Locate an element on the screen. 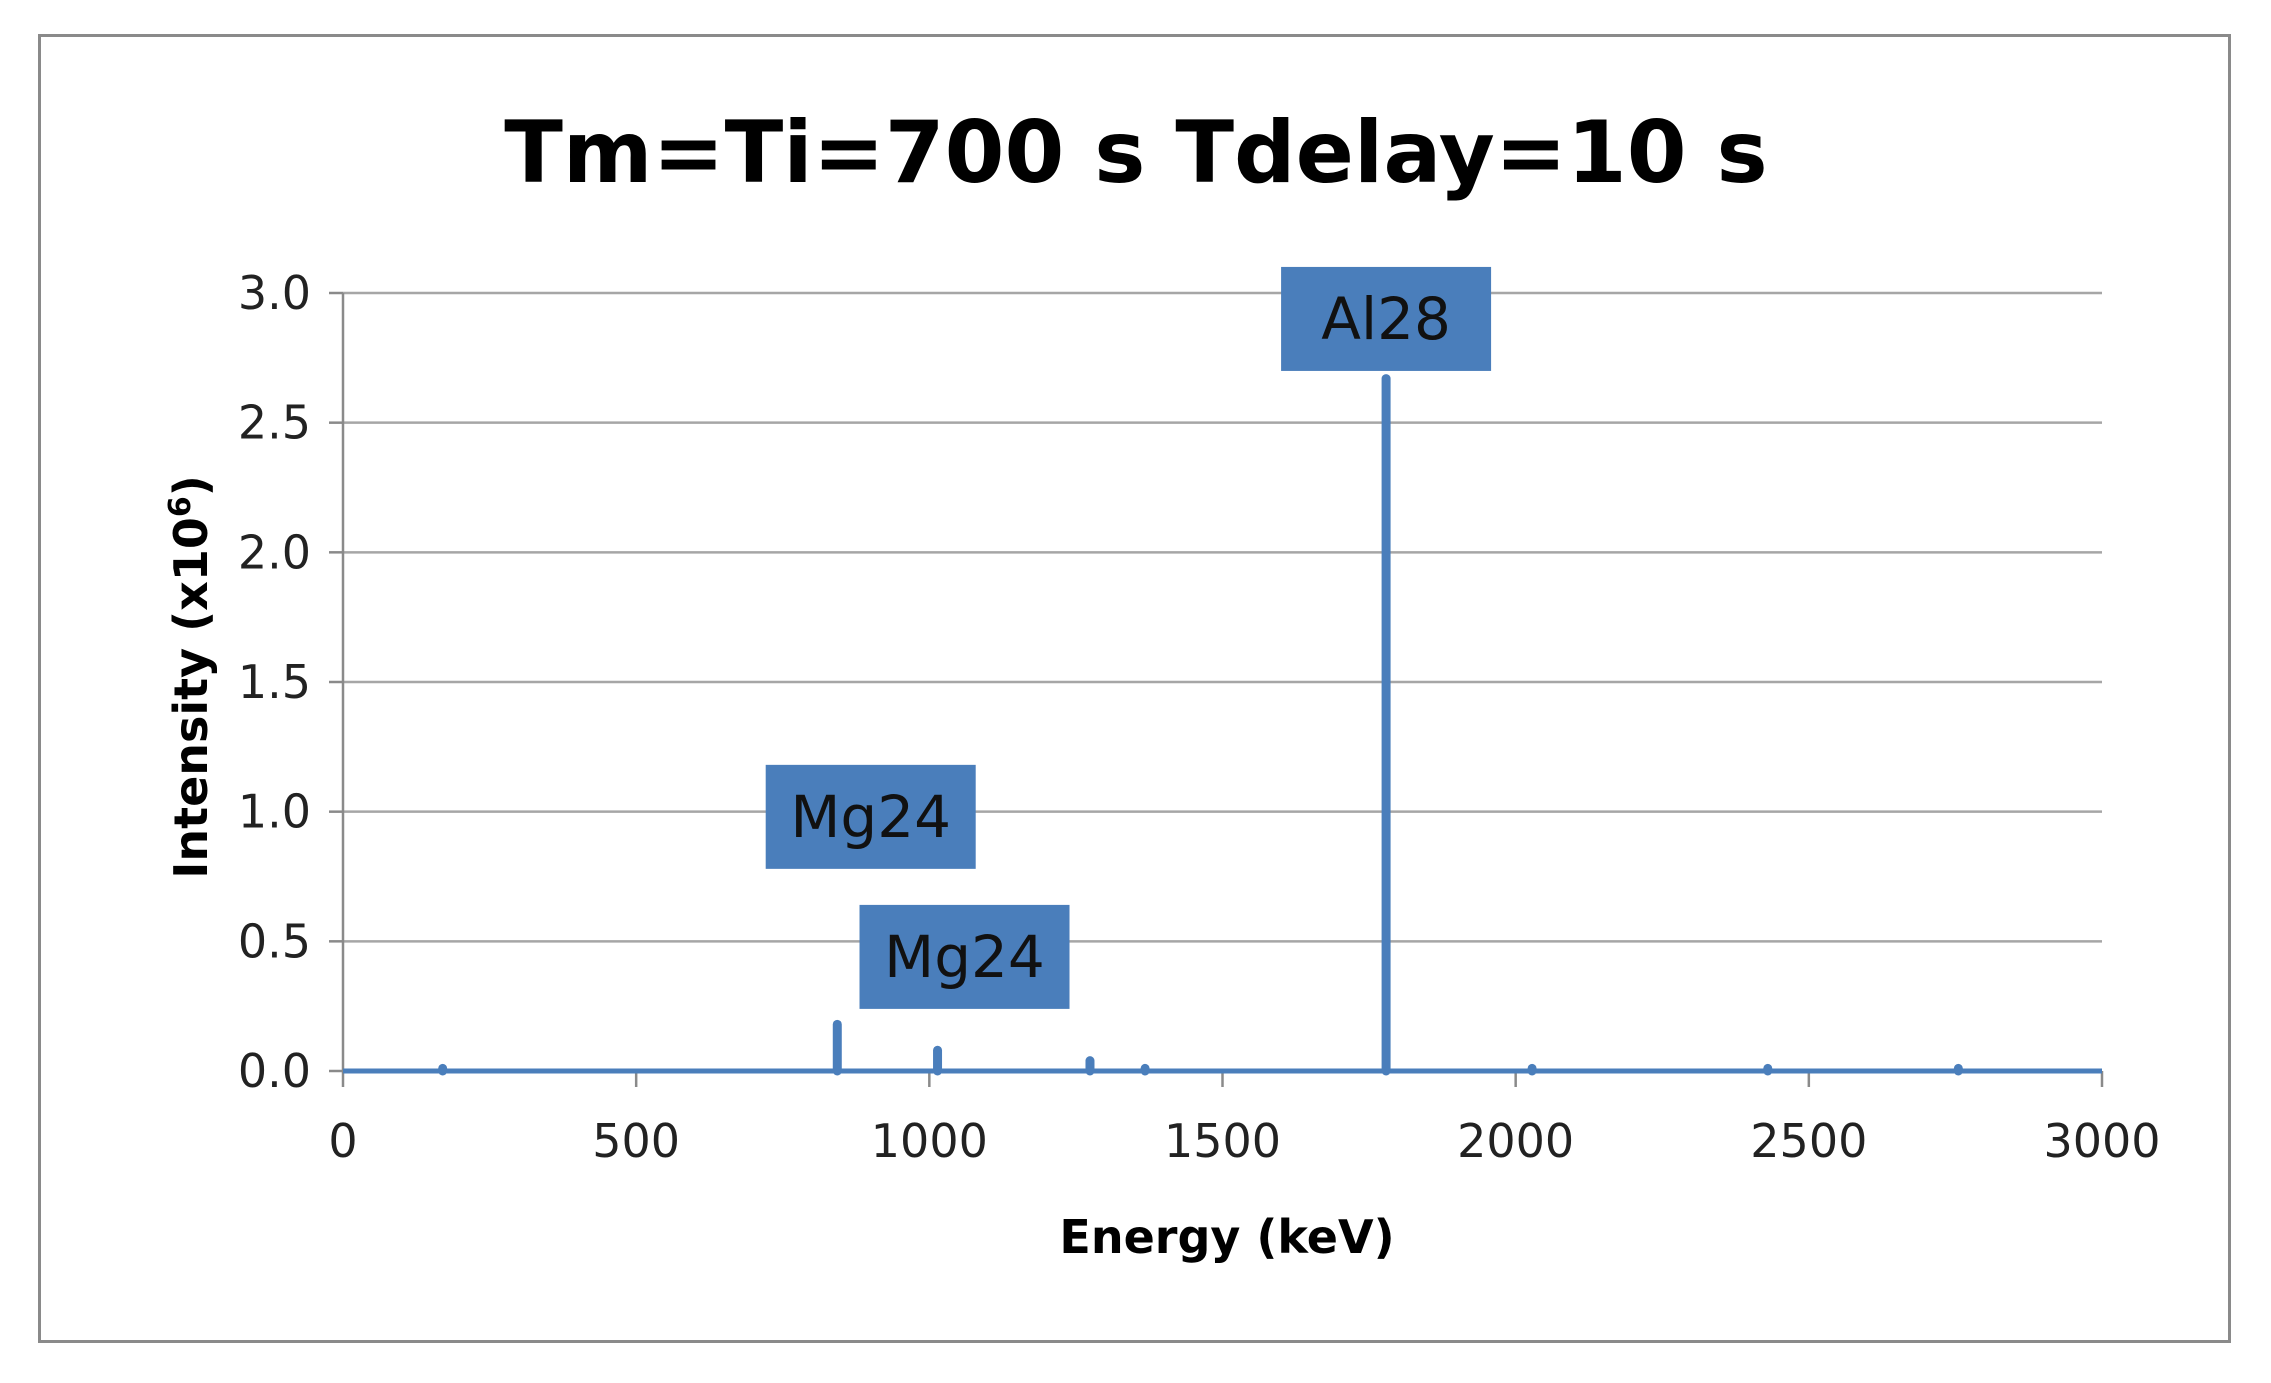 The width and height of the screenshot is (2271, 1383). x-tick-labels: 0 500 1000 1500 2000 2500 3000 is located at coordinates (1244, 1141).